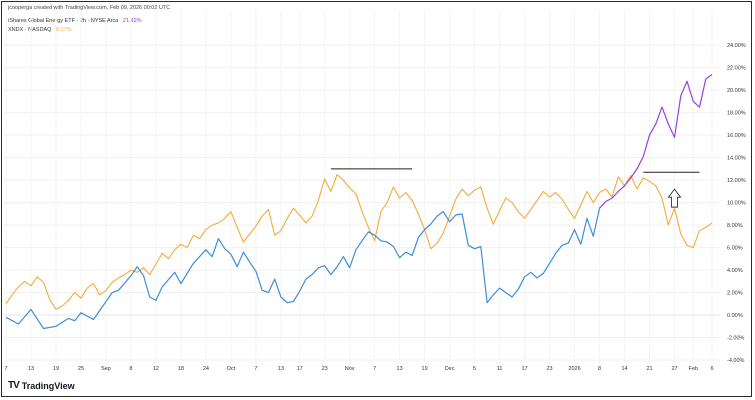  Describe the element at coordinates (48, 385) in the screenshot. I see `tradingview-wordmark: TradingView` at that location.